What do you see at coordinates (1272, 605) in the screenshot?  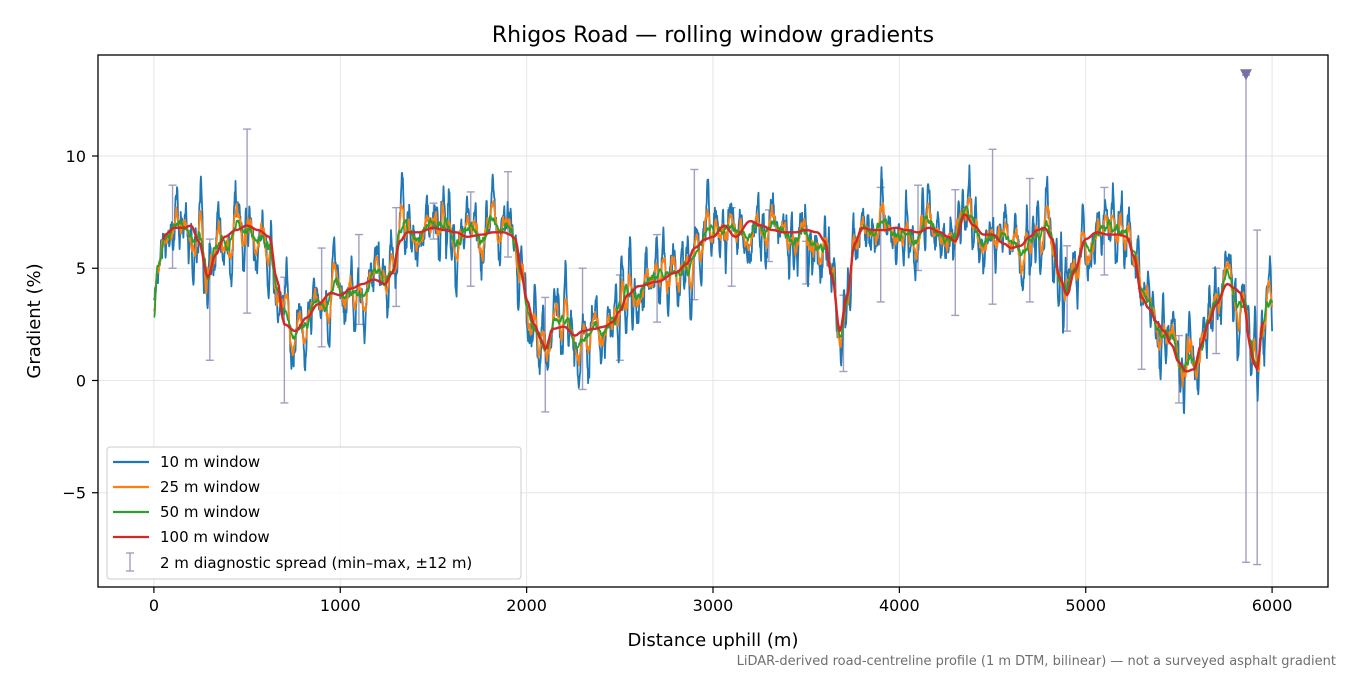 I see `x-tick-label: 6000` at bounding box center [1272, 605].